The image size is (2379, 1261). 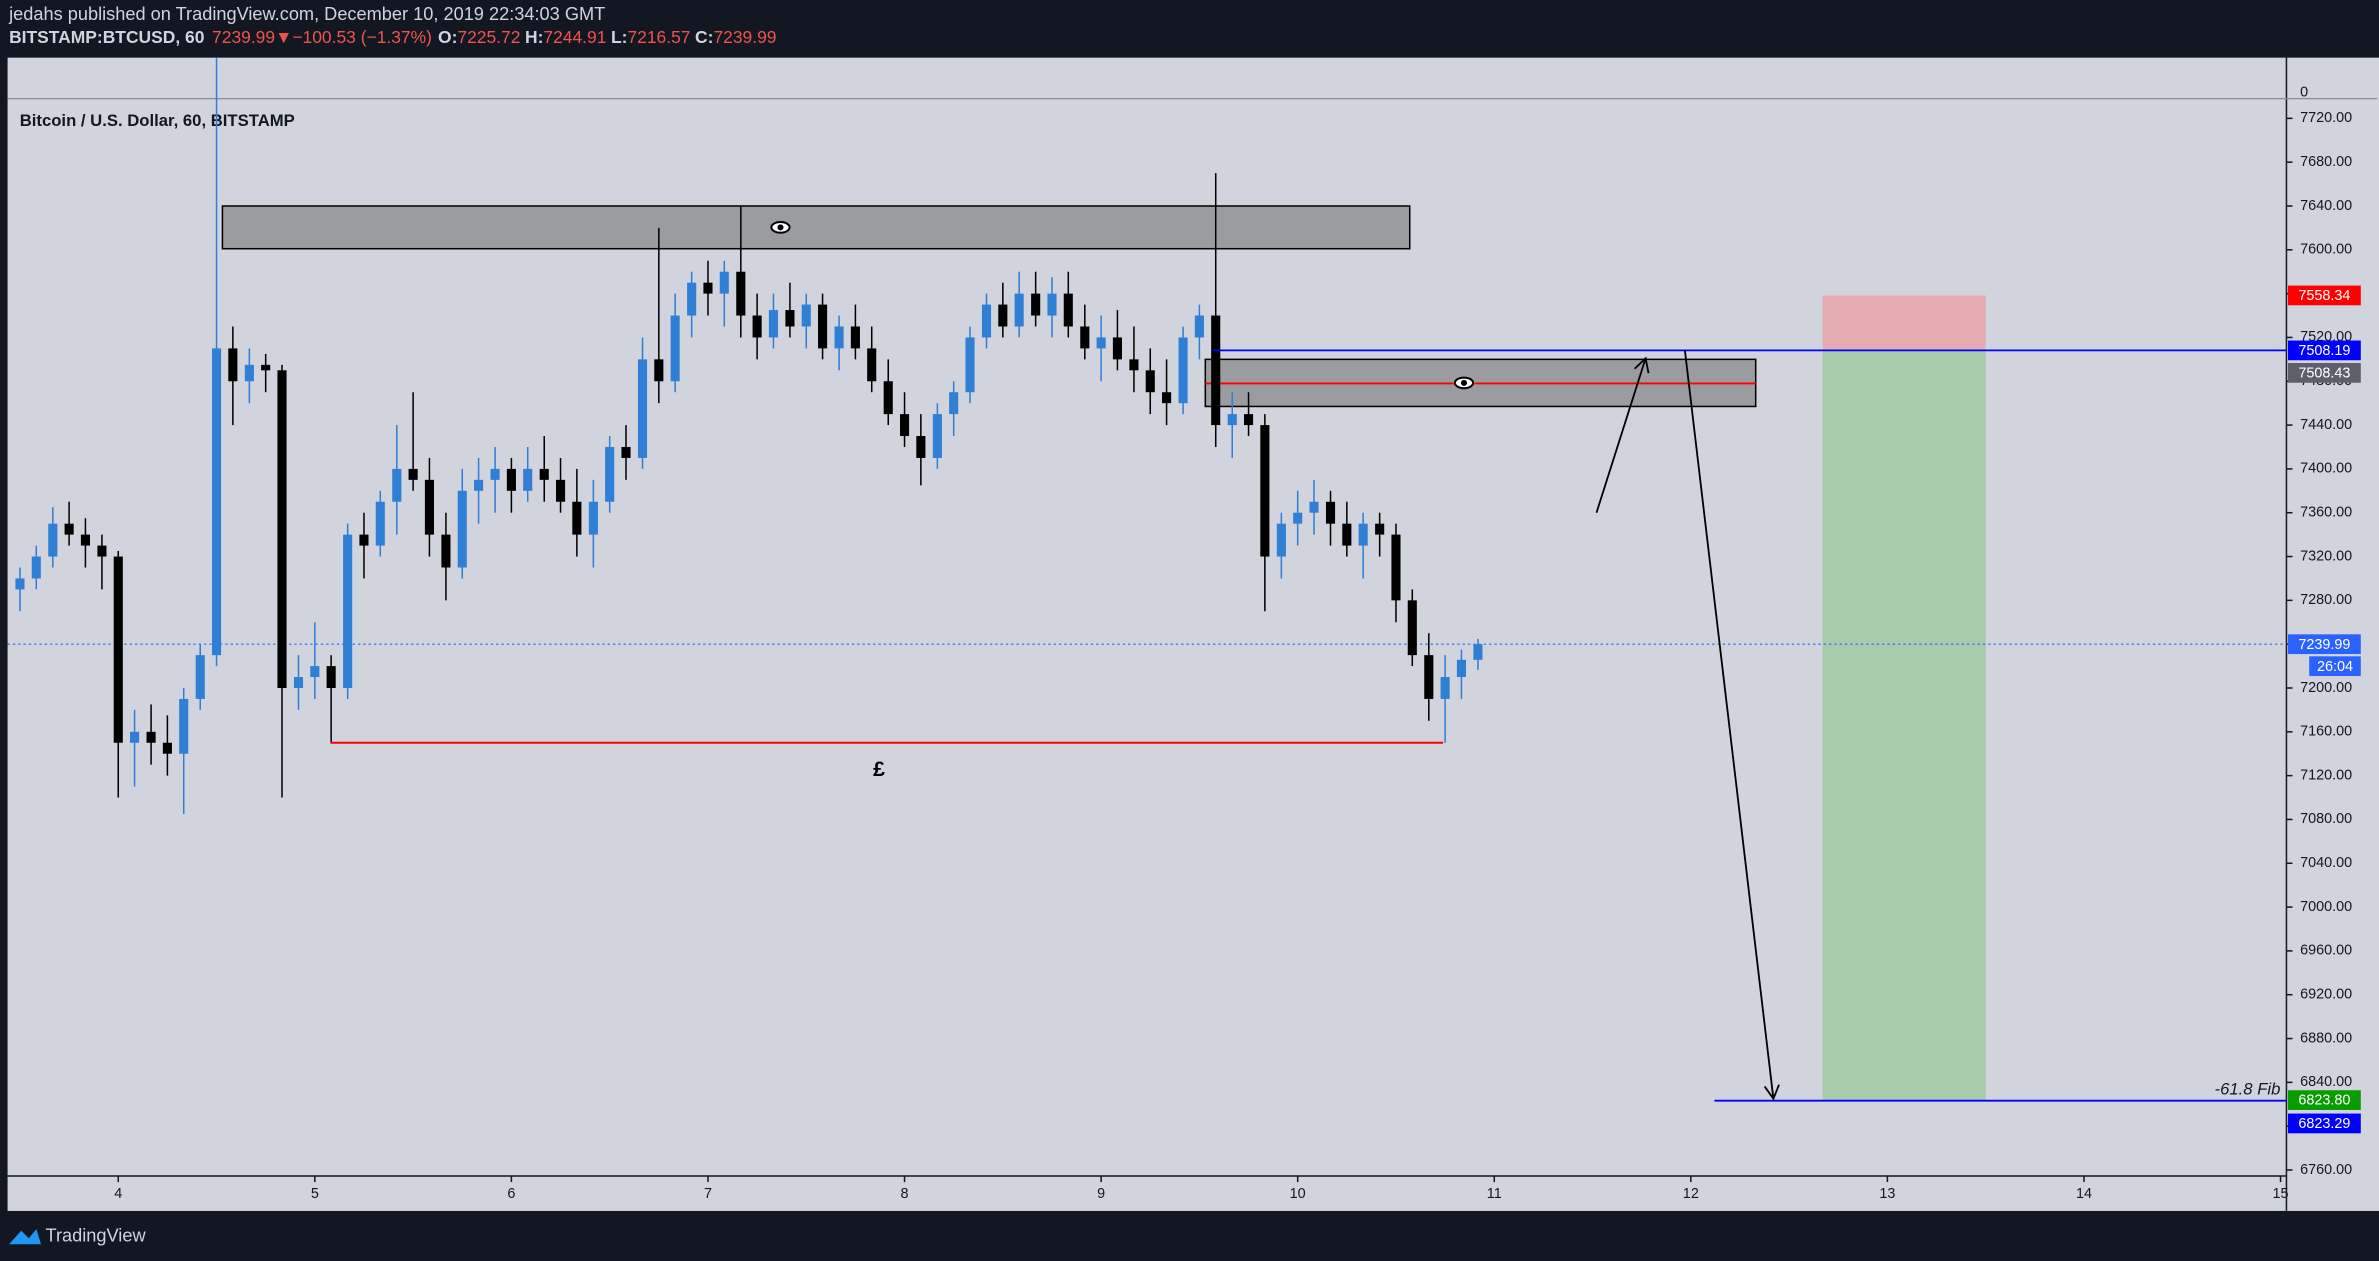 I want to click on logo-icon, so click(x=25, y=1237).